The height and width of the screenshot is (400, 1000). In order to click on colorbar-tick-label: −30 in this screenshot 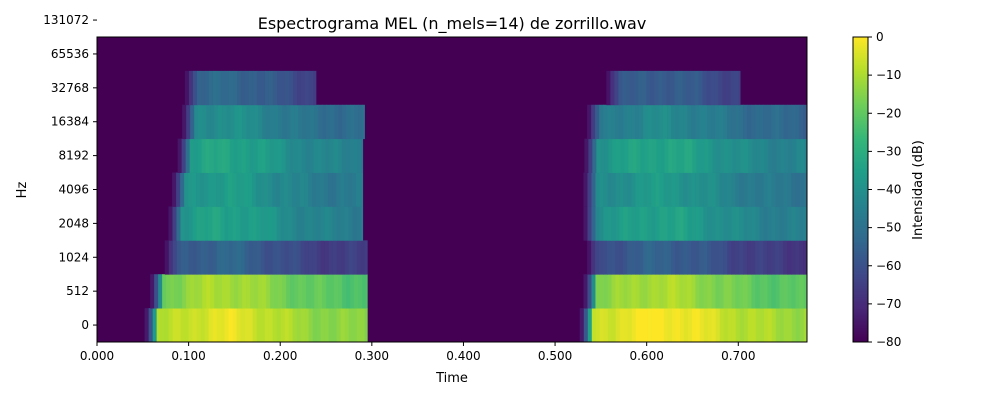, I will do `click(888, 151)`.